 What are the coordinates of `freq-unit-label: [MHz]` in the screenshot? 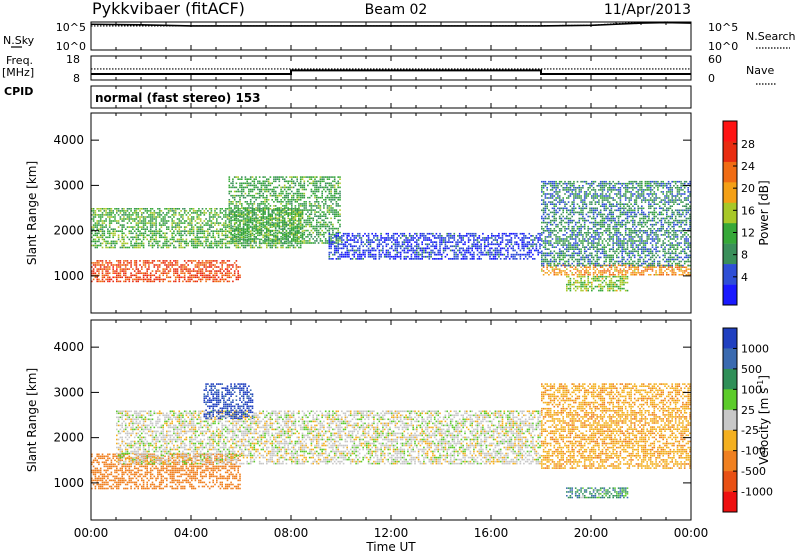 It's located at (18, 72).